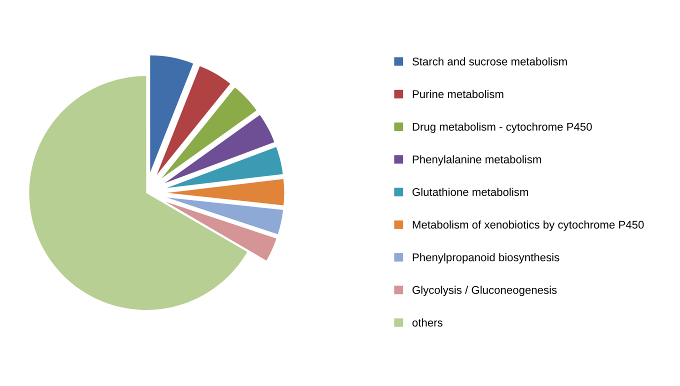 The width and height of the screenshot is (680, 386). Describe the element at coordinates (476, 160) in the screenshot. I see `legend-label: Phenylalanine metabolism` at that location.